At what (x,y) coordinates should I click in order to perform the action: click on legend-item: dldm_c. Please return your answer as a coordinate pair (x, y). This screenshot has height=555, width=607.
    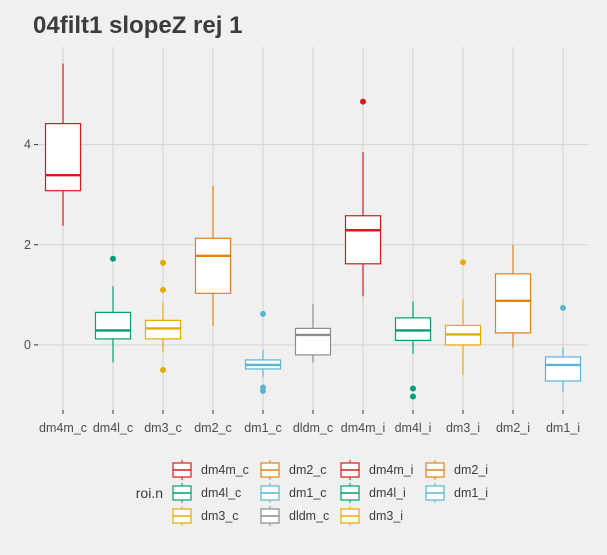
    Looking at the image, I should click on (294, 516).